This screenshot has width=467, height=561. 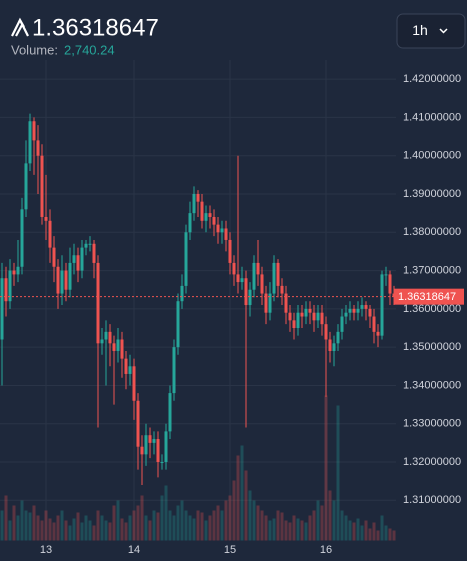 What do you see at coordinates (20, 27) in the screenshot?
I see `logo` at bounding box center [20, 27].